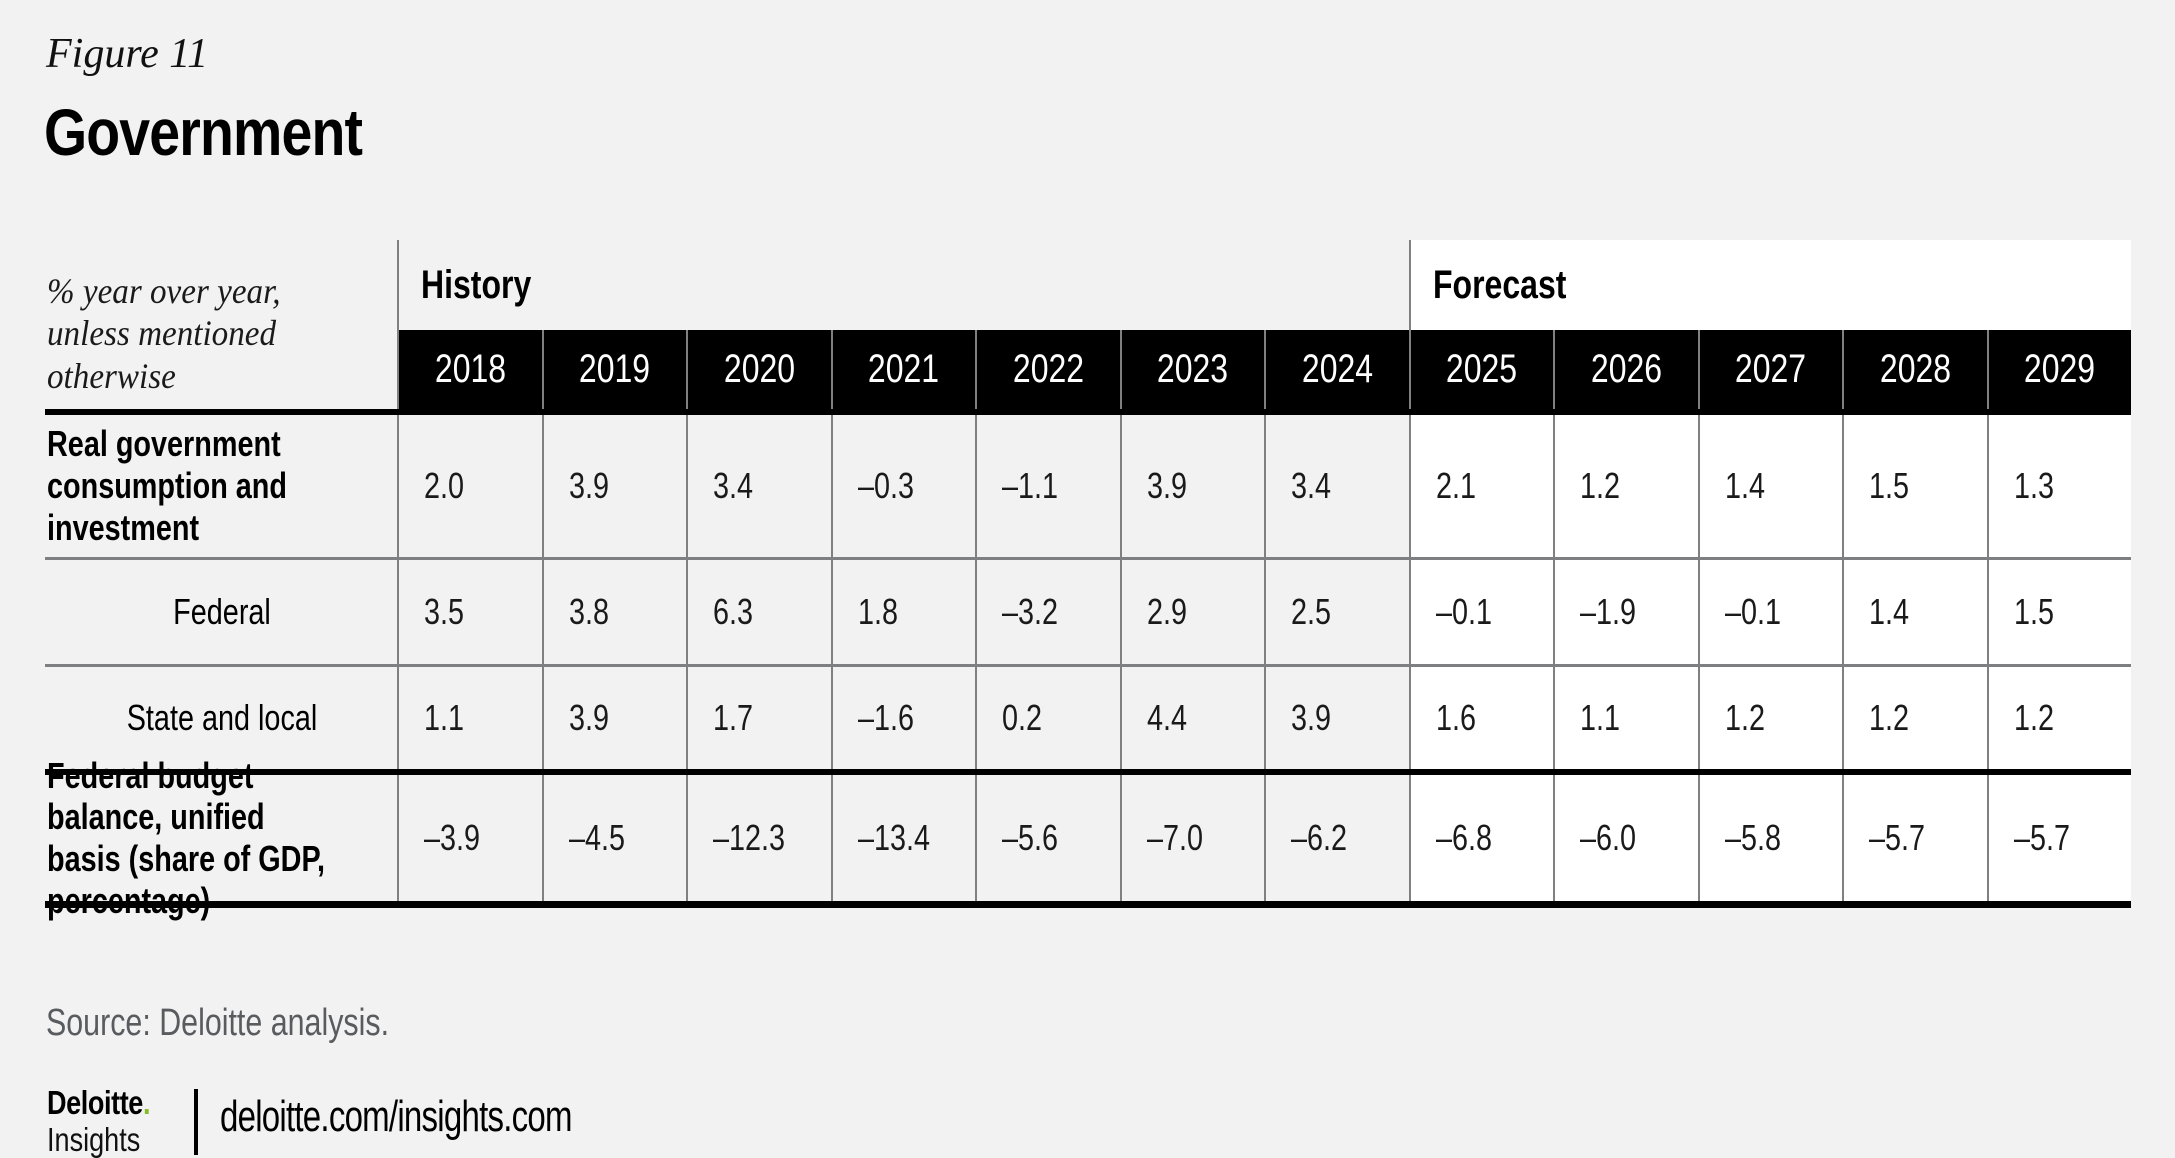 The width and height of the screenshot is (2175, 1158). Describe the element at coordinates (1047, 838) in the screenshot. I see `value-cell: –5.6` at that location.